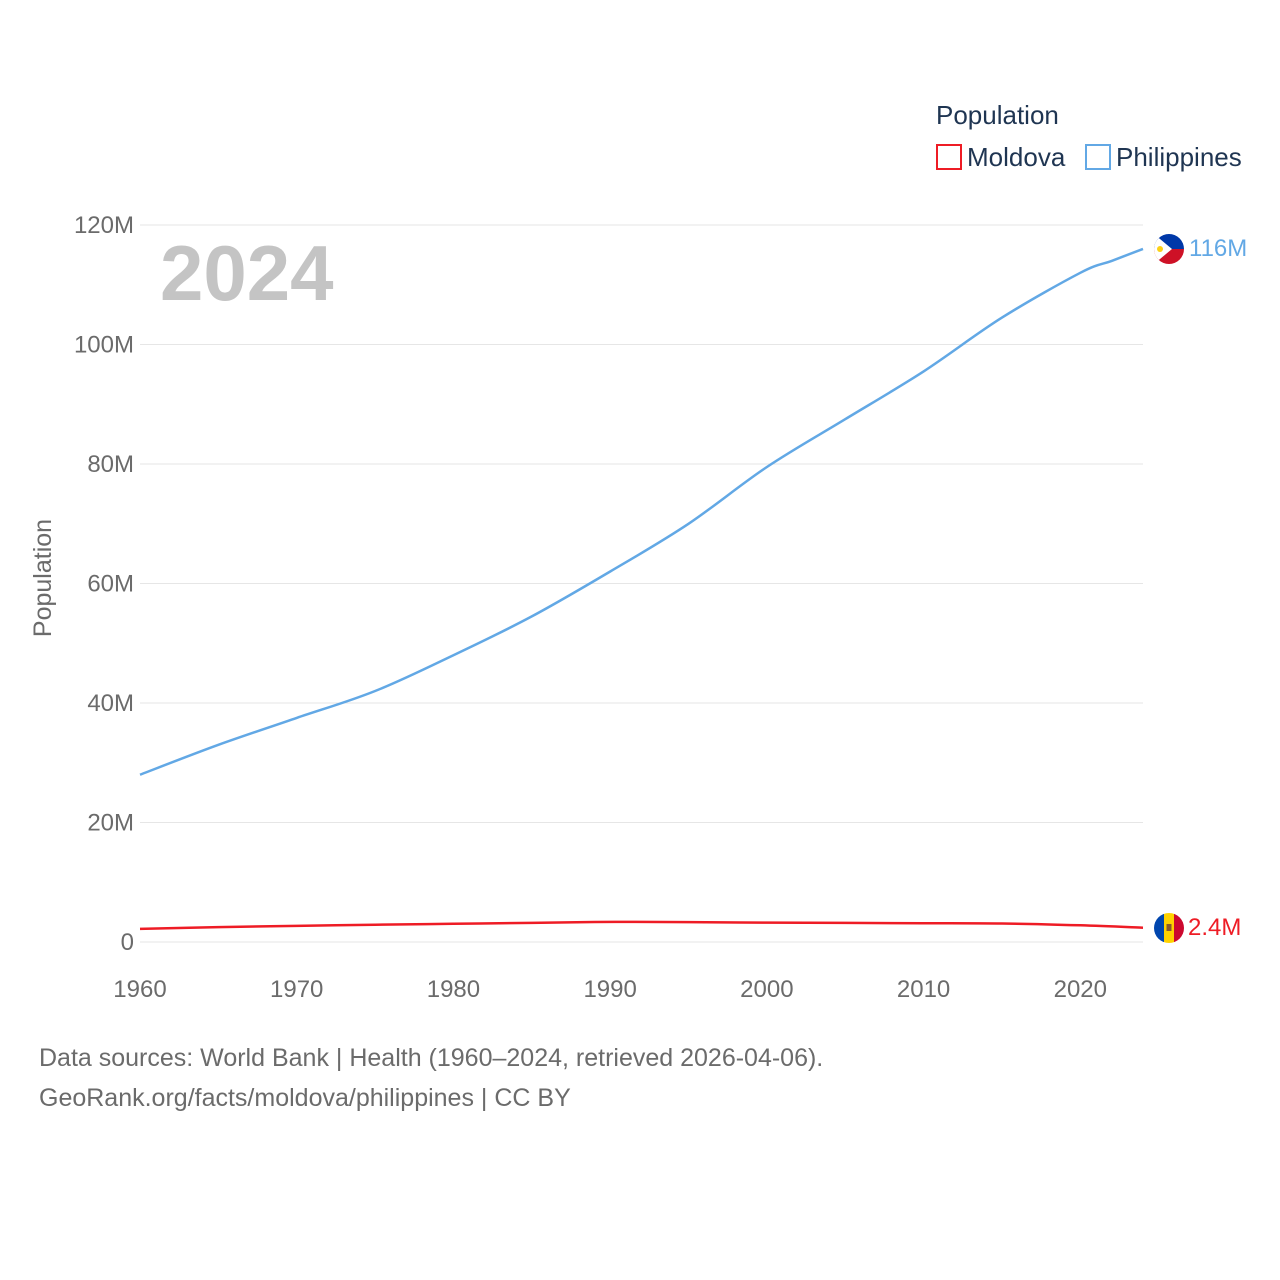 This screenshot has width=1280, height=1280. Describe the element at coordinates (296, 989) in the screenshot. I see `x-tick-label: 1970` at that location.